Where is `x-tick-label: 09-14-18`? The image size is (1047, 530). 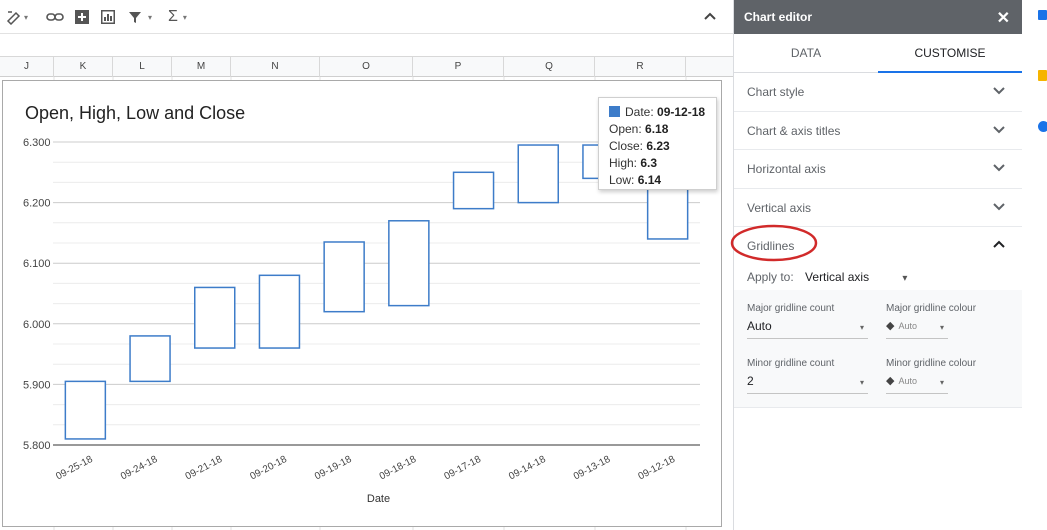
x-tick-label: 09-14-18 is located at coordinates (527, 468).